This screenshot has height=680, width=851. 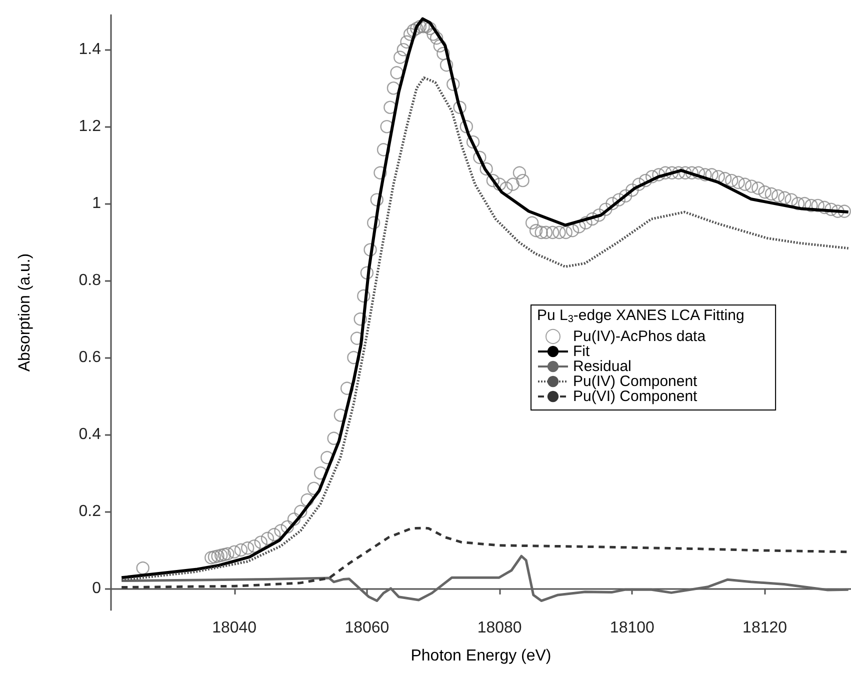 I want to click on y-tick-label: 0.2, so click(x=90, y=511).